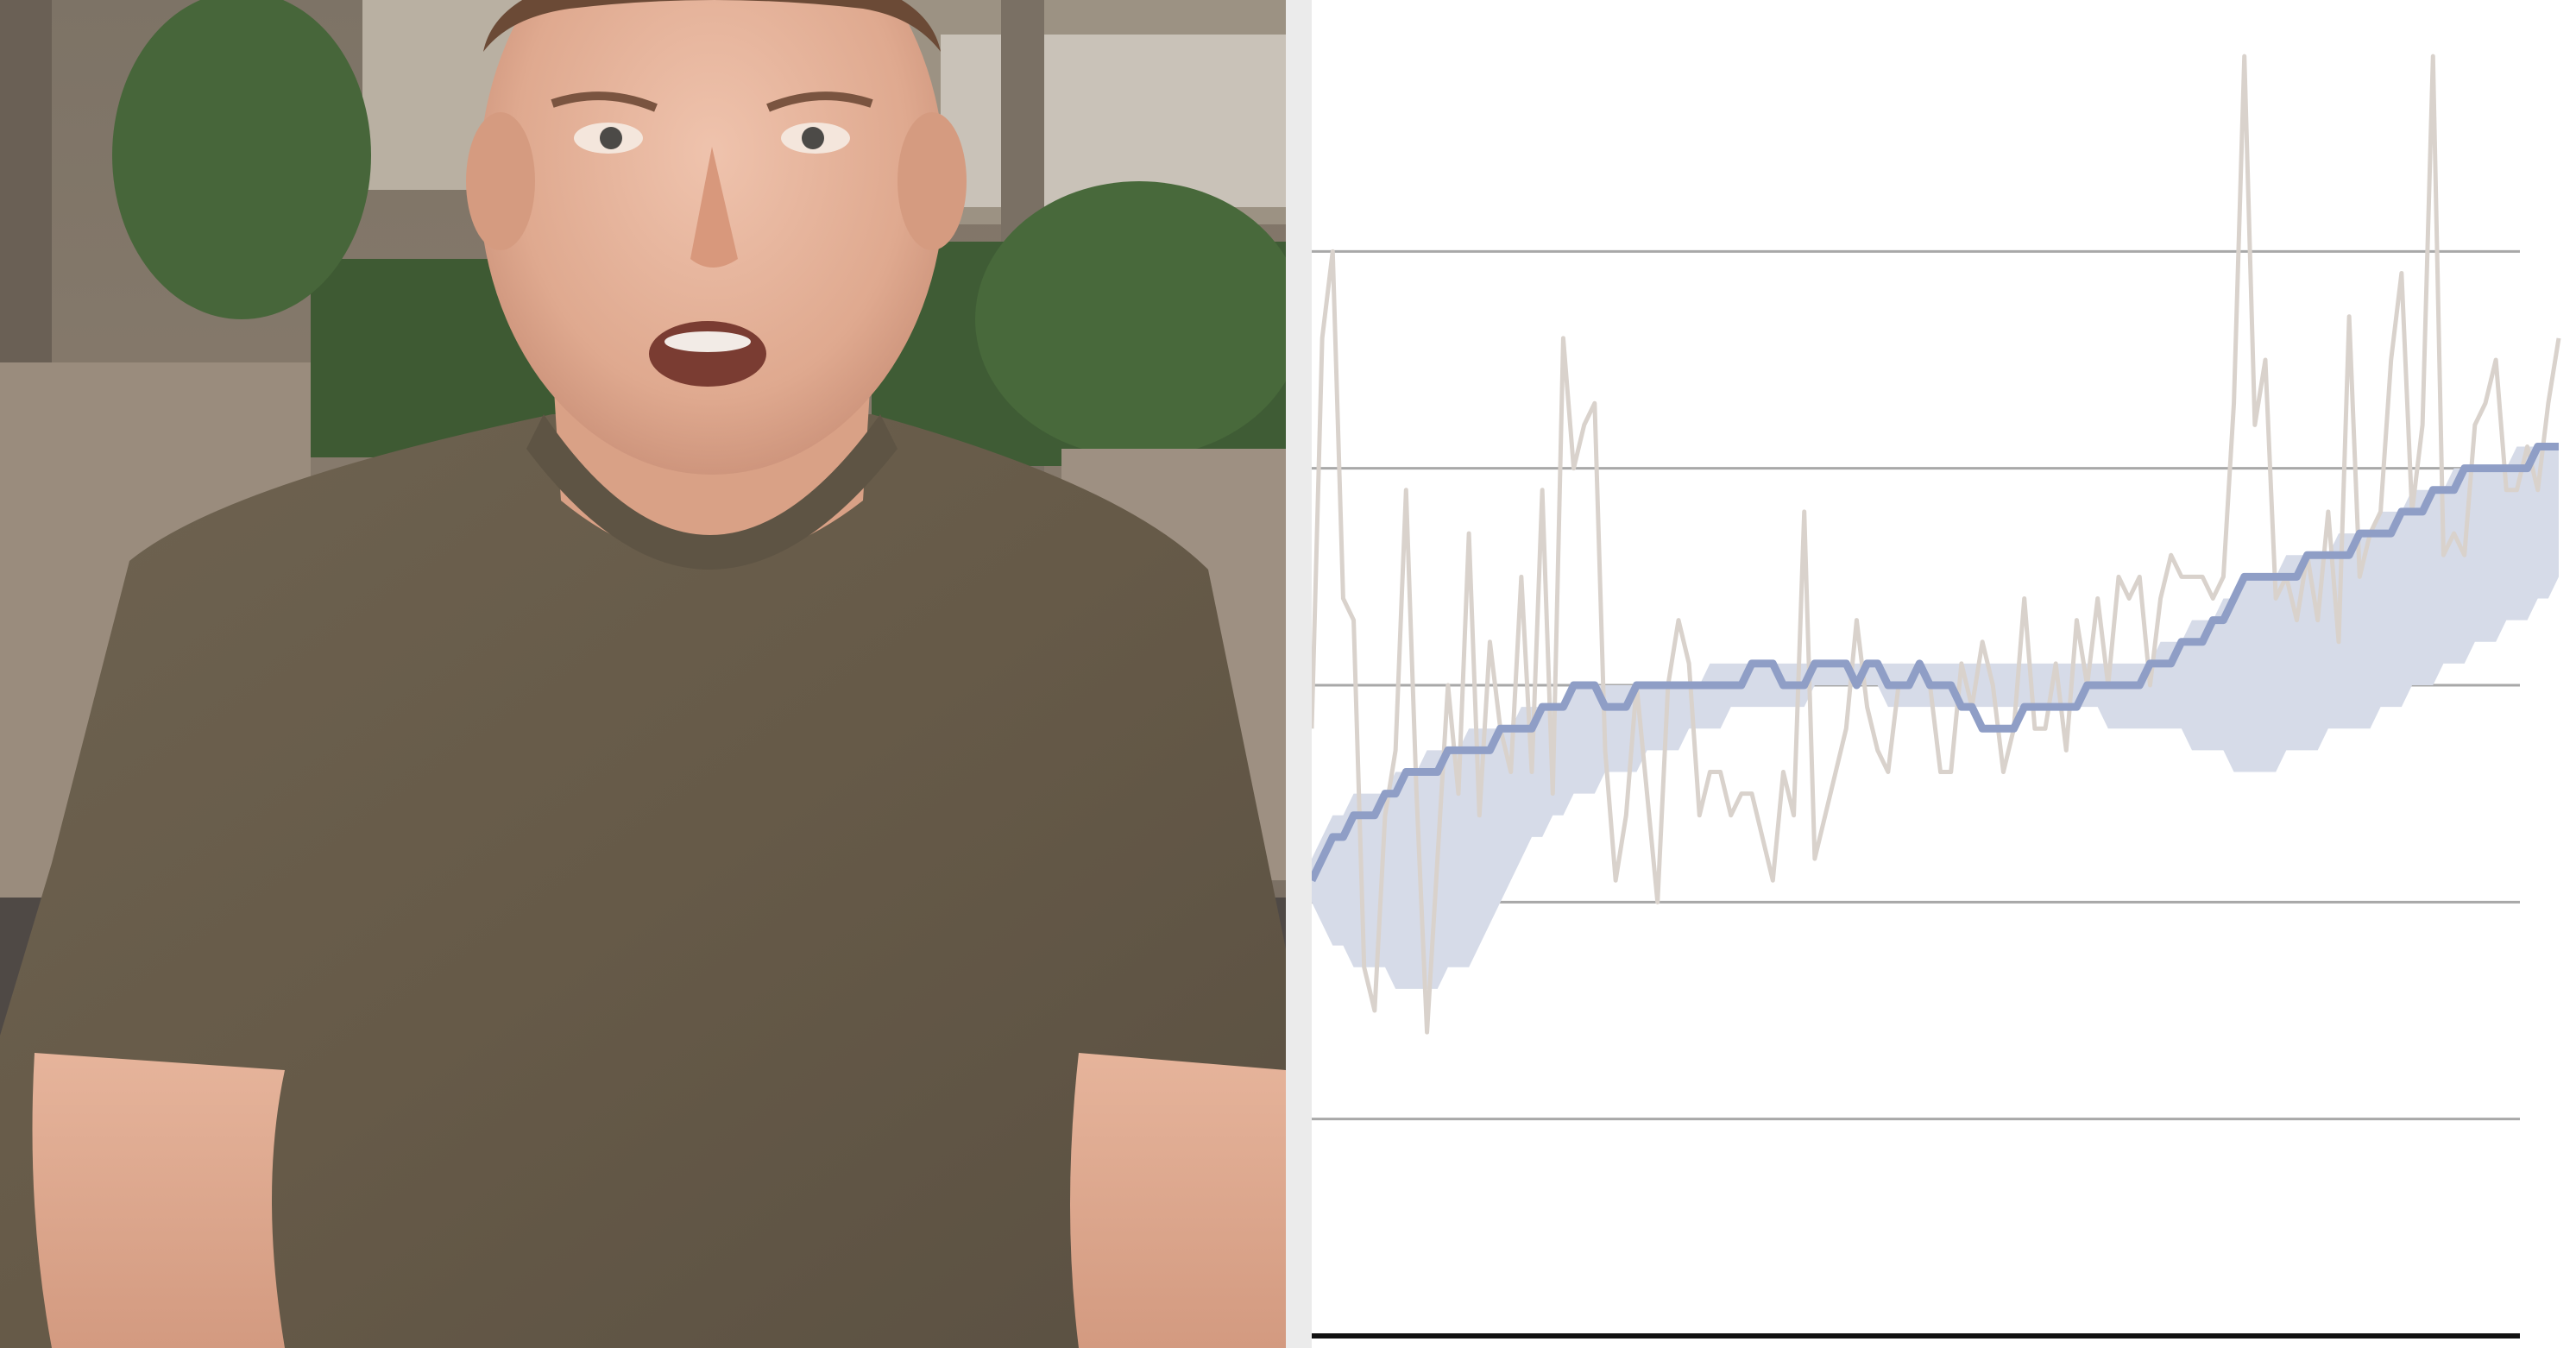 The height and width of the screenshot is (1348, 2576). I want to click on right-ear, so click(933, 181).